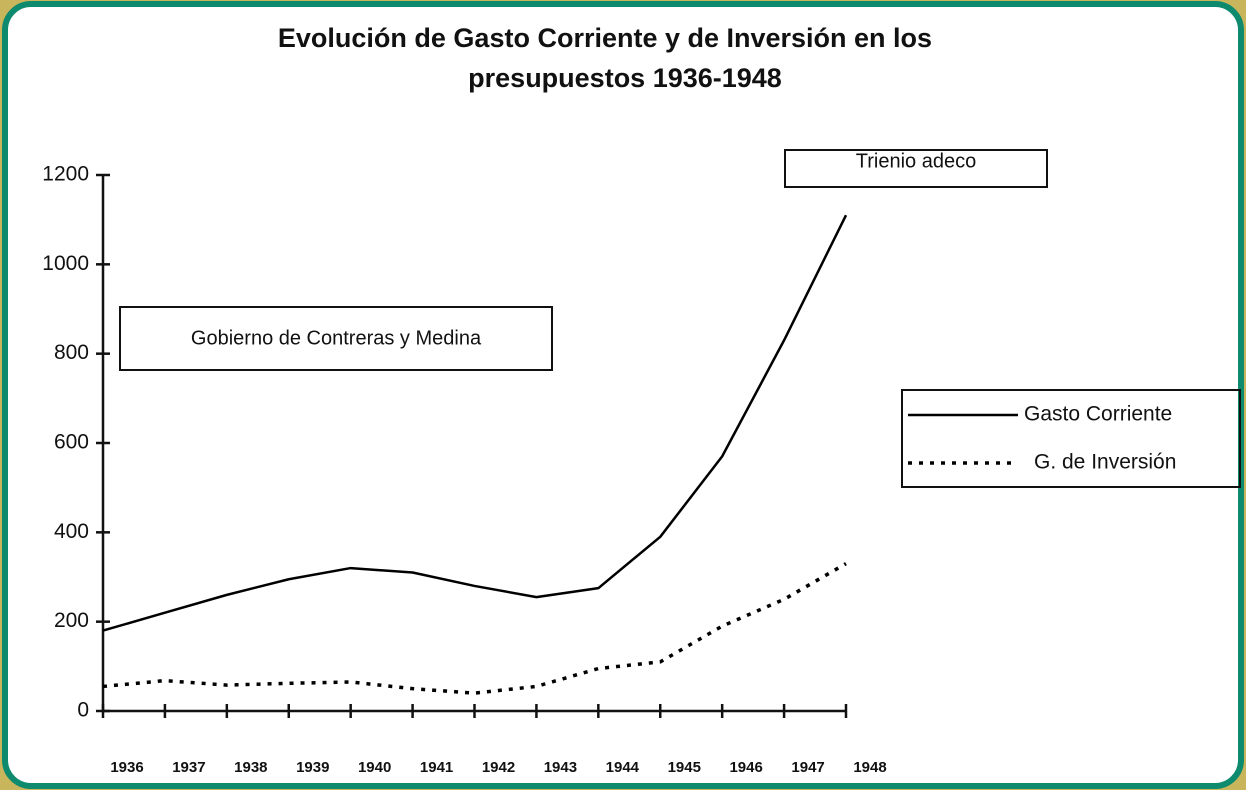 Image resolution: width=1246 pixels, height=790 pixels. Describe the element at coordinates (560, 767) in the screenshot. I see `x-tick-label: 1943` at that location.